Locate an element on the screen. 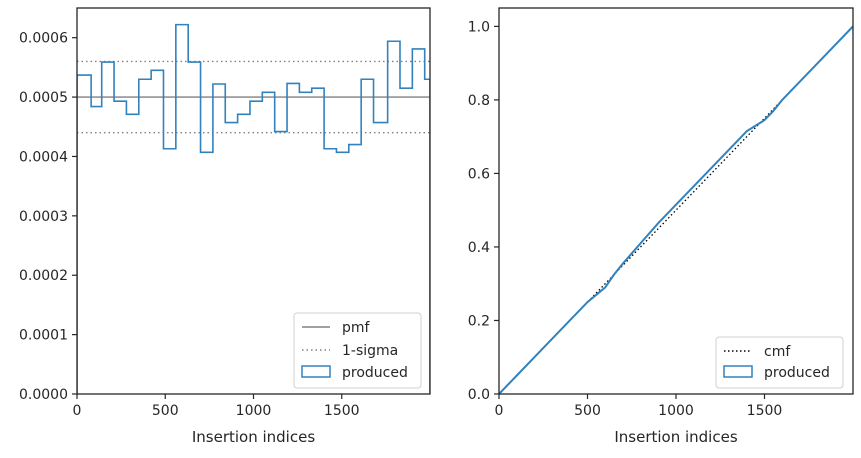  legend-sigma-label: 1-sigma is located at coordinates (370, 351).